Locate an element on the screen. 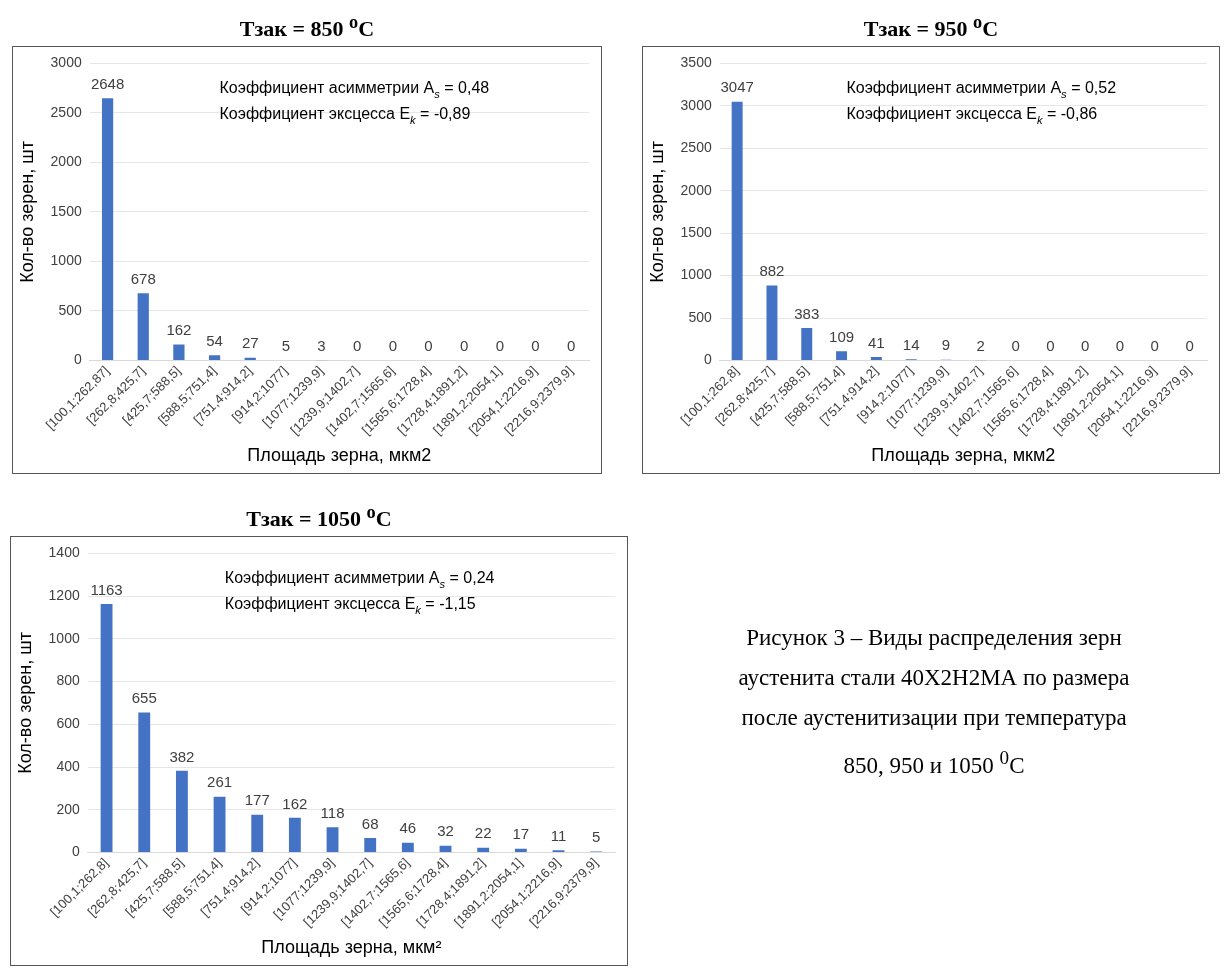  y-tick-label: 600 is located at coordinates (68, 723).